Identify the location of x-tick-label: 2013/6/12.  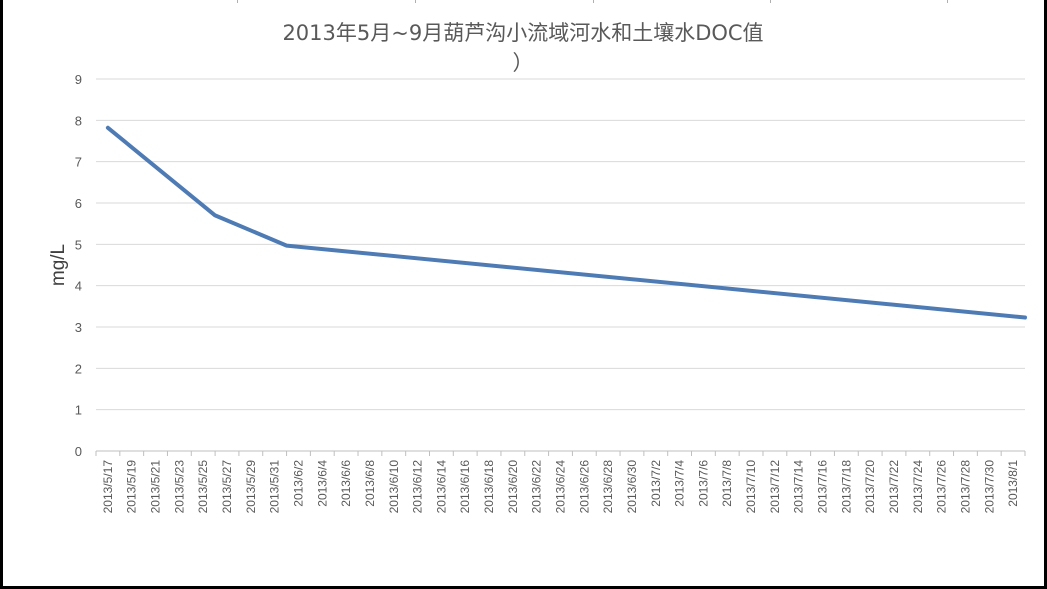
(418, 487).